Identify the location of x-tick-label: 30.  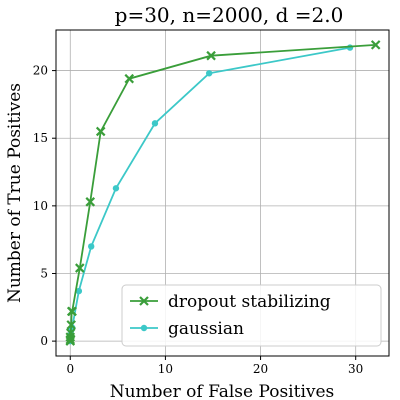
(355, 369).